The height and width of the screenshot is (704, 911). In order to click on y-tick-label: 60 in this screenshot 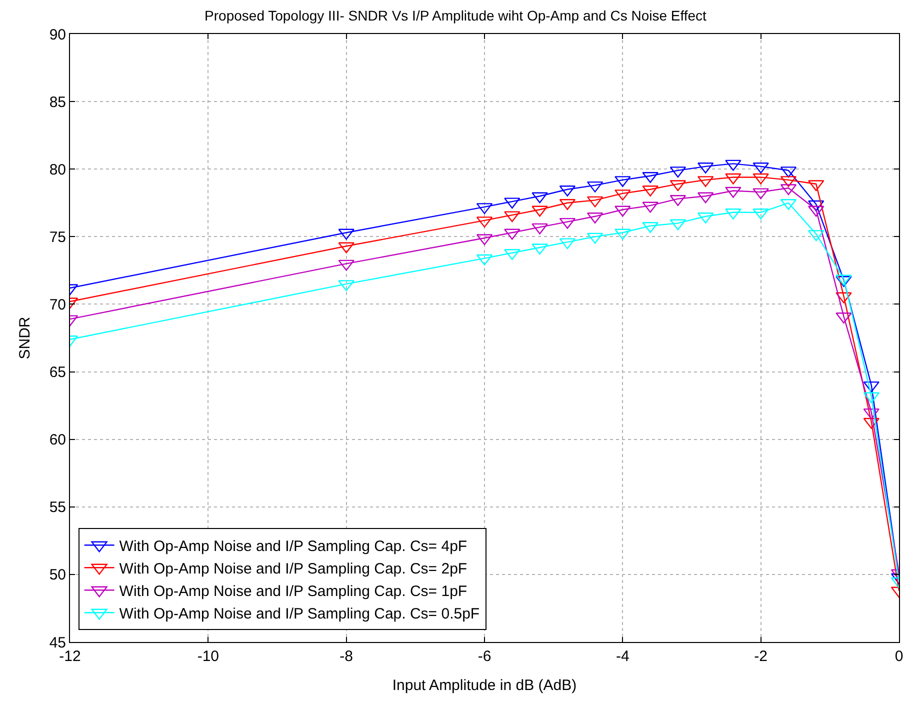, I will do `click(57, 440)`.